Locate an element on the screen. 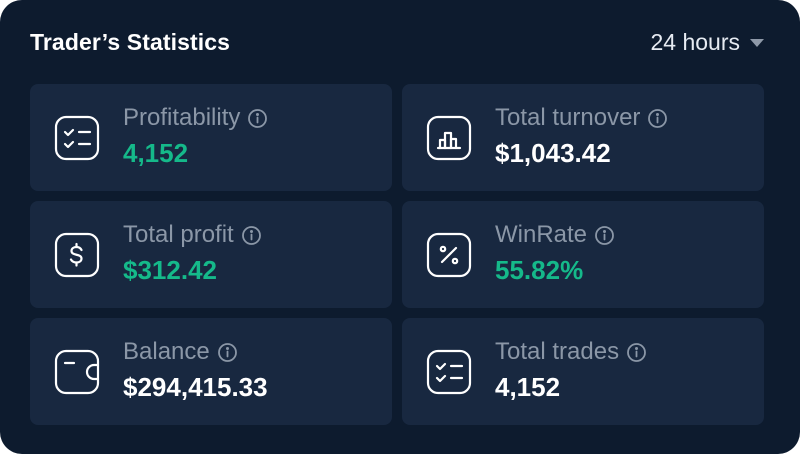 This screenshot has height=454, width=800. stat-card-total-trades: Total trades 4,152 is located at coordinates (583, 371).